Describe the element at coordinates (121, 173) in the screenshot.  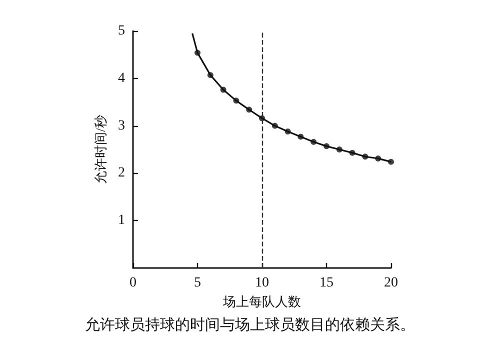
I see `y-tick-label: 2` at that location.